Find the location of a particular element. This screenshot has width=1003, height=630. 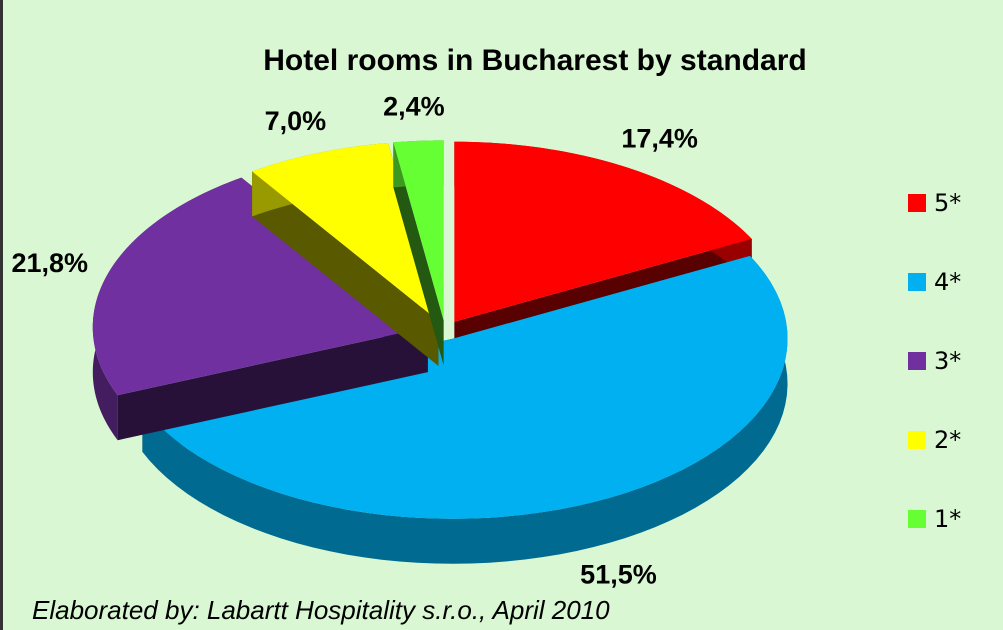

value-label: 7,0% is located at coordinates (296, 121).